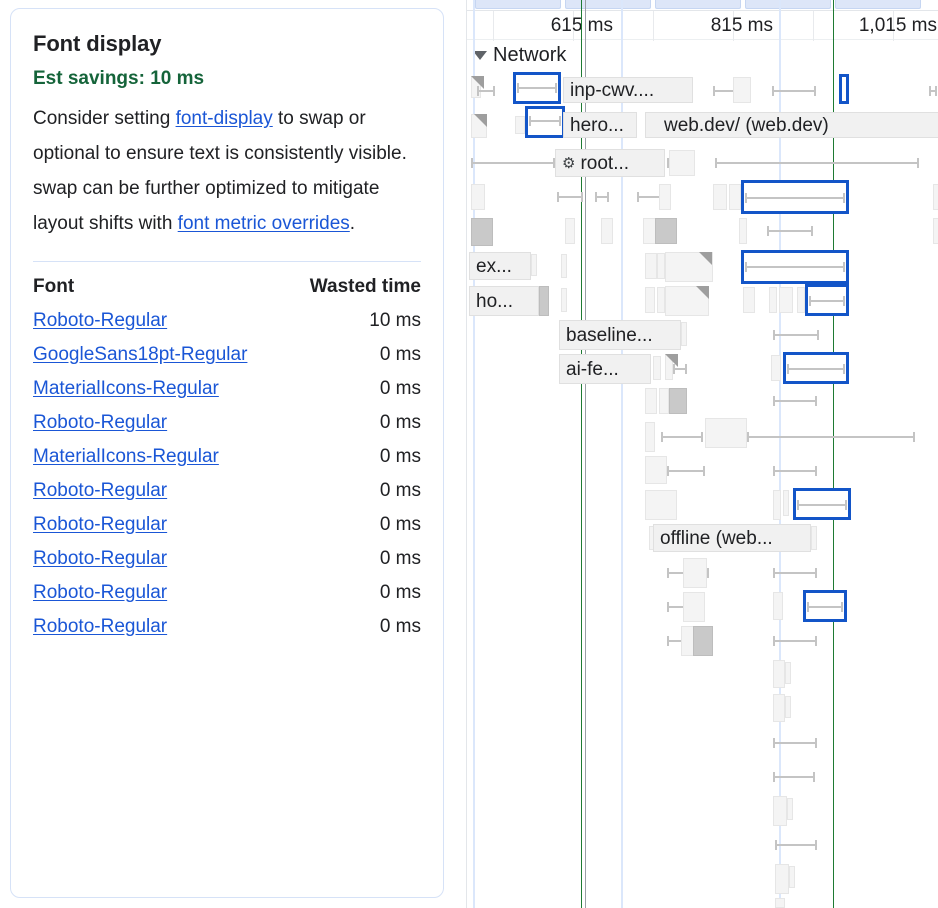 The height and width of the screenshot is (908, 938). Describe the element at coordinates (263, 223) in the screenshot. I see `font-metric-overrides-link: font metric overrides` at that location.